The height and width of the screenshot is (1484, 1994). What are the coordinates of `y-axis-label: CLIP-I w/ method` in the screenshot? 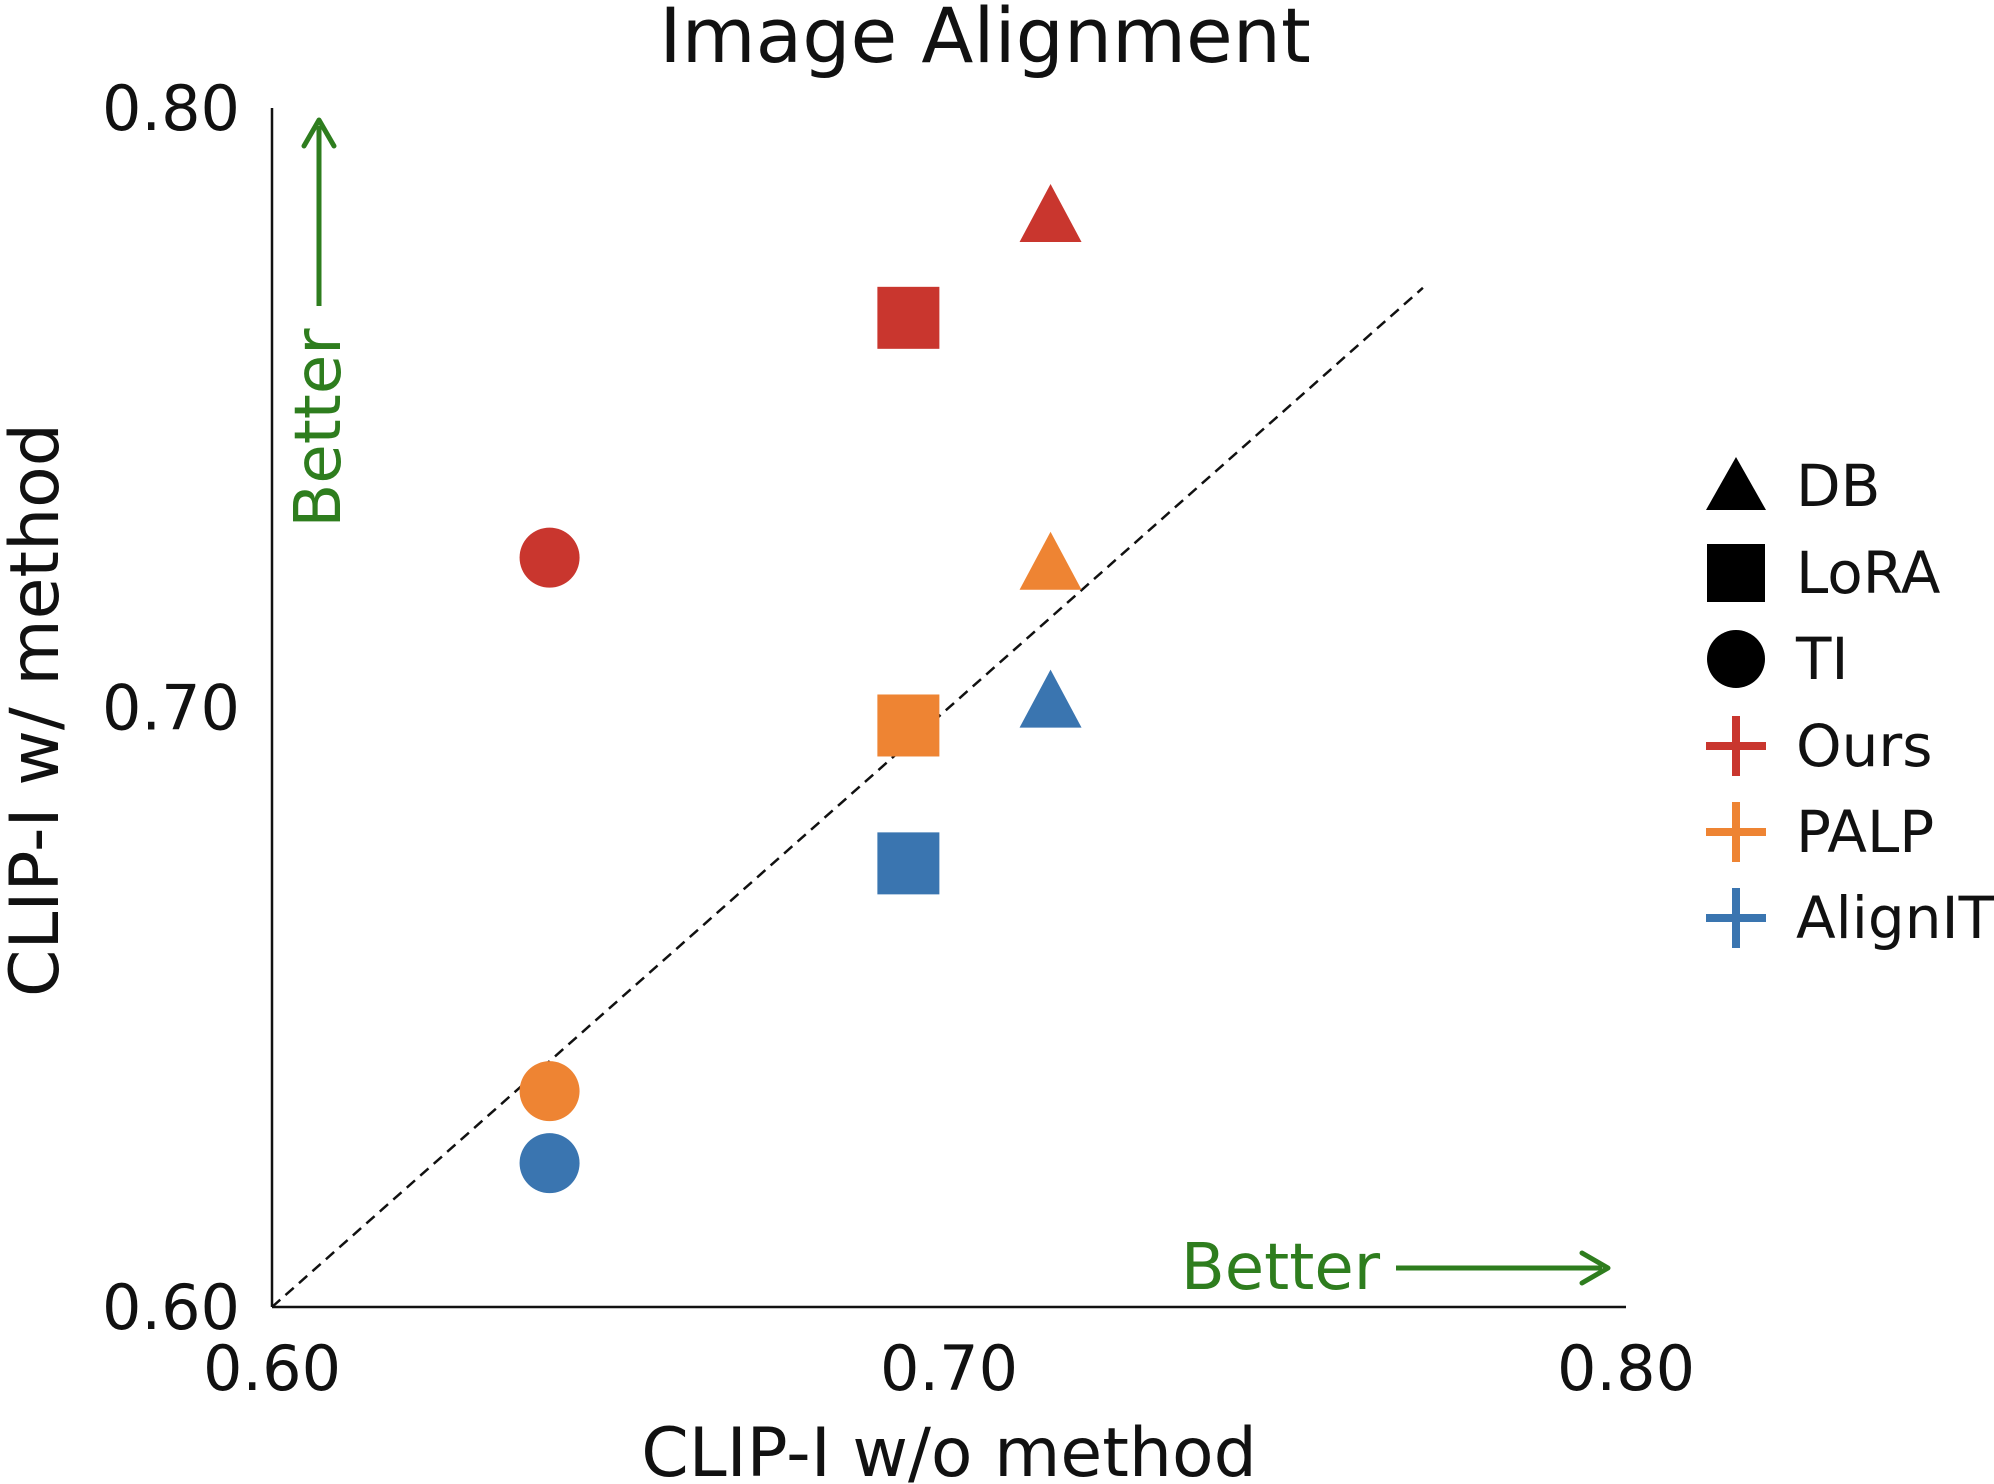 It's located at (37, 710).